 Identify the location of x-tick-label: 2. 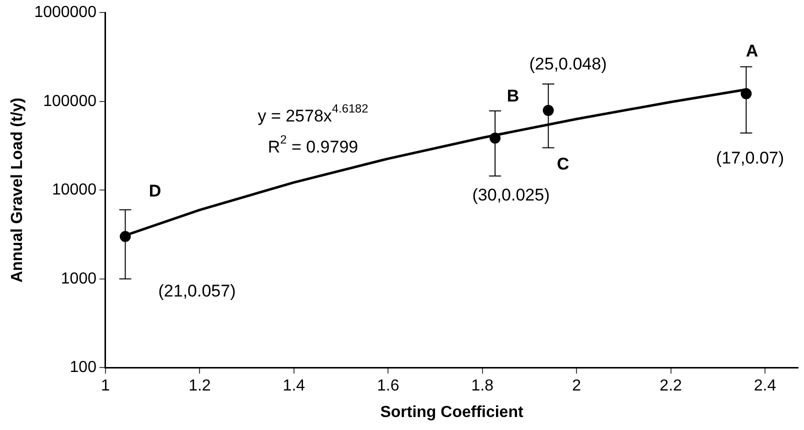
(577, 386).